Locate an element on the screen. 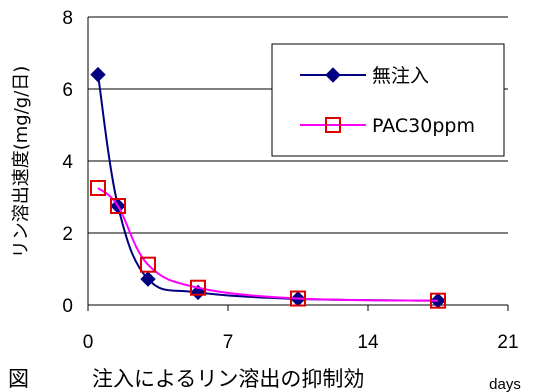 This screenshot has width=539, height=392. x-tick-label-0: 0 is located at coordinates (88, 342).